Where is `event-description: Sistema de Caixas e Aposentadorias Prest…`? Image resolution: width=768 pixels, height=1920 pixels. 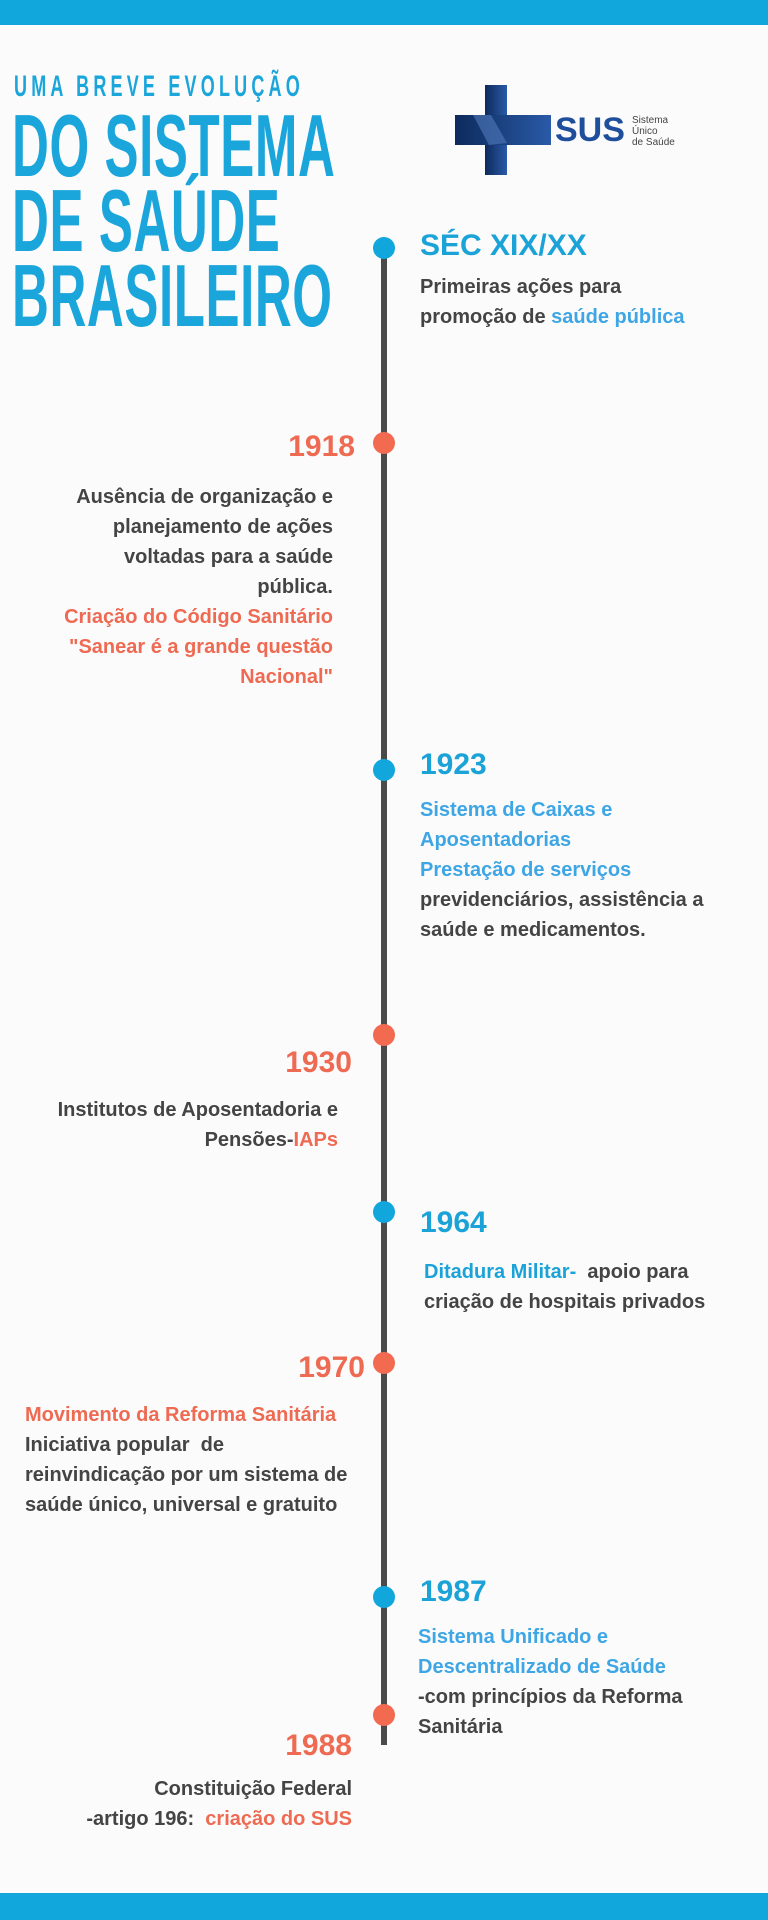
event-description: Sistema de Caixas e Aposentadorias Prest… is located at coordinates (562, 870).